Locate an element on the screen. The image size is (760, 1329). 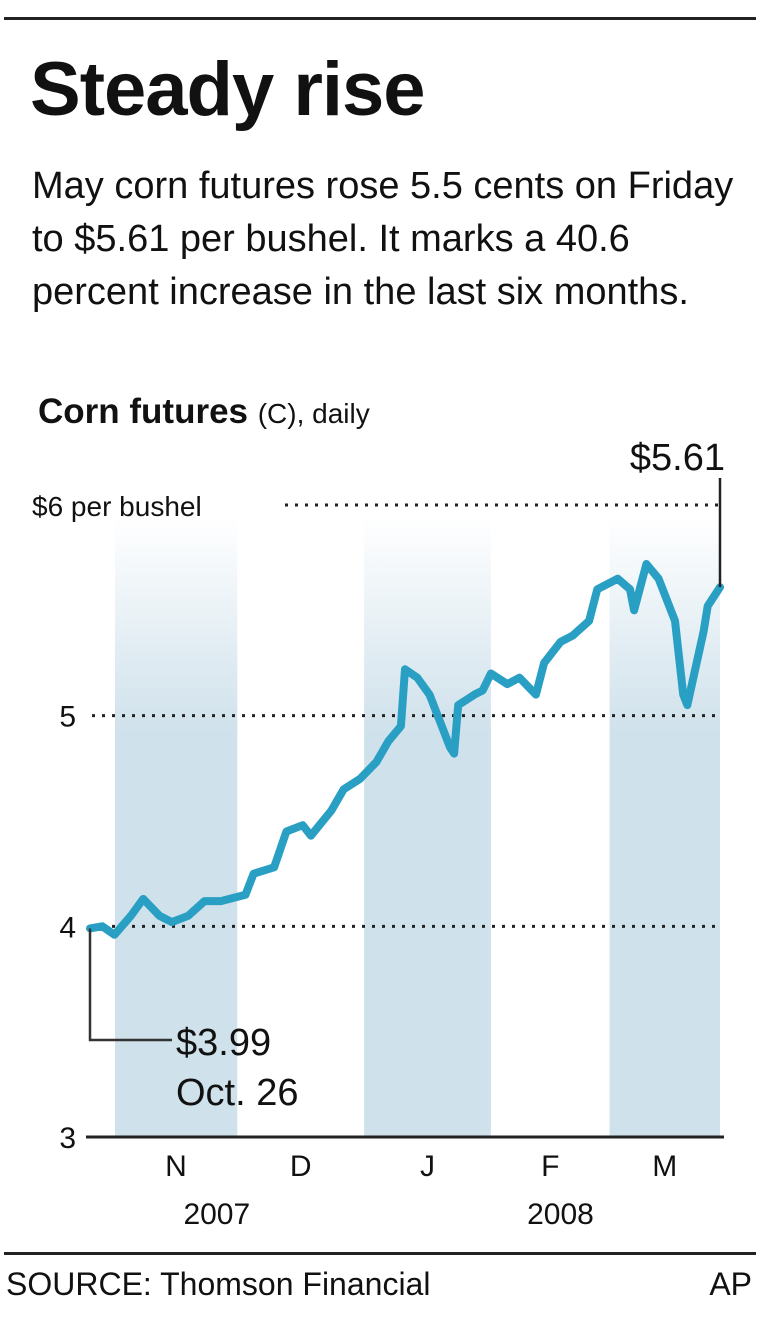
month-label: M is located at coordinates (664, 1166).